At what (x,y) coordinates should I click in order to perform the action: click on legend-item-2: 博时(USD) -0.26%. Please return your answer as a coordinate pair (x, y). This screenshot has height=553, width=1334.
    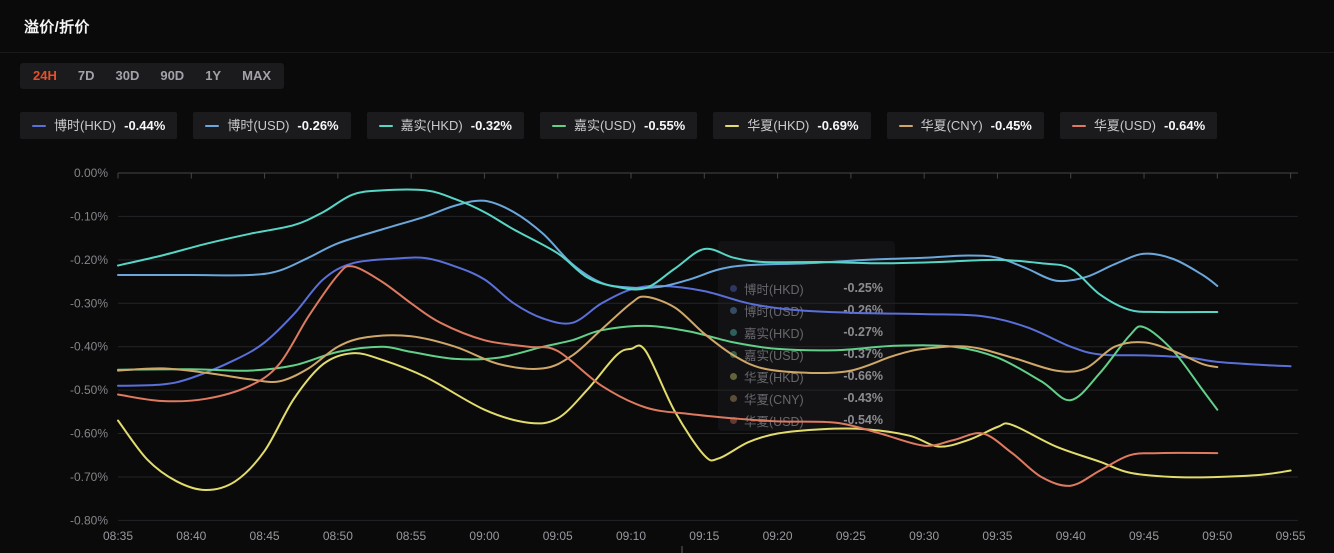
    Looking at the image, I should click on (272, 125).